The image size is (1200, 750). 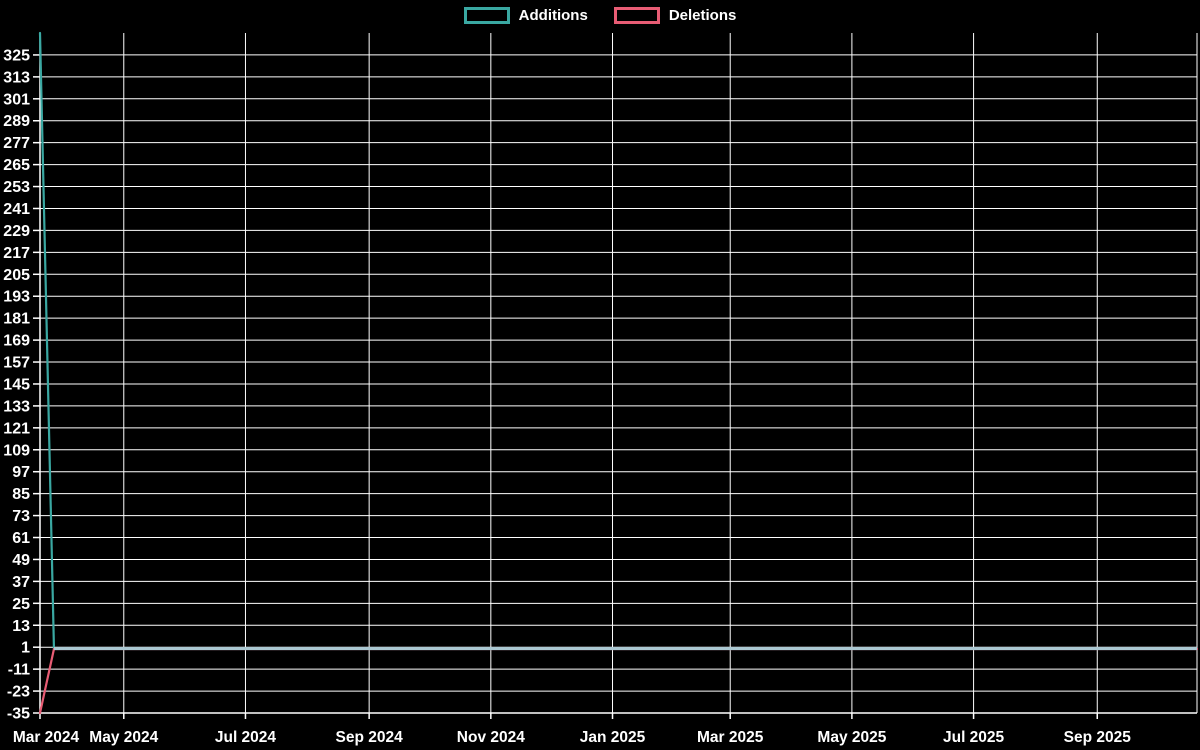 What do you see at coordinates (19, 670) in the screenshot?
I see `y-tick-label: -11` at bounding box center [19, 670].